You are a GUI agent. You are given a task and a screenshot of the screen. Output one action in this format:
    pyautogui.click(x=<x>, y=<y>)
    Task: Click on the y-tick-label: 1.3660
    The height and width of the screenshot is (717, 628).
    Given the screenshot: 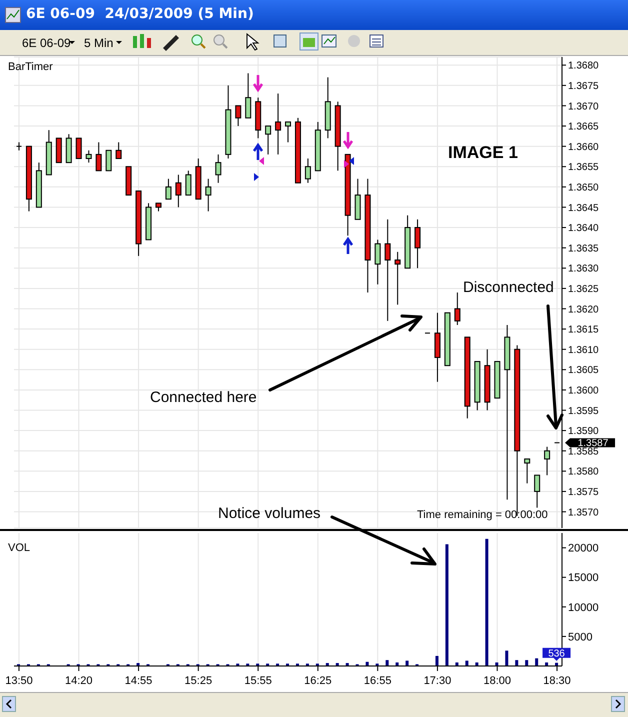 What is the action you would take?
    pyautogui.click(x=584, y=147)
    